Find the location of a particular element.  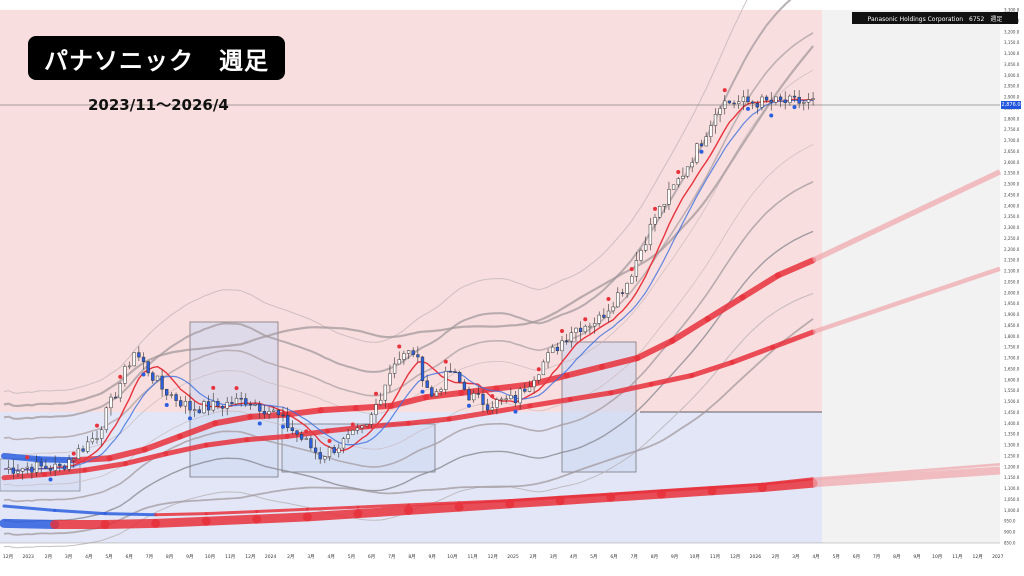

y-tick-label: 2,000.0 is located at coordinates (1012, 292).